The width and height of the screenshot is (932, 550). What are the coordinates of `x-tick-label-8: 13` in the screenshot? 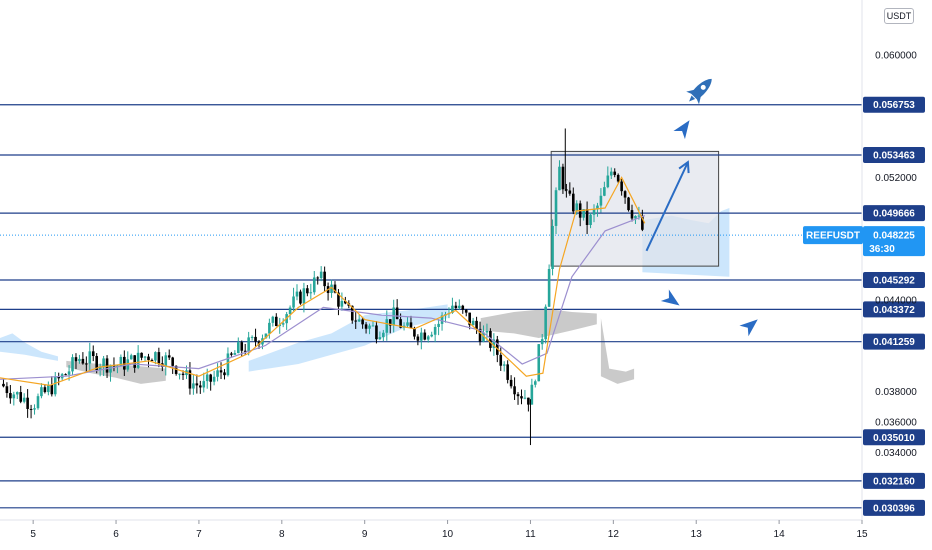 It's located at (697, 534).